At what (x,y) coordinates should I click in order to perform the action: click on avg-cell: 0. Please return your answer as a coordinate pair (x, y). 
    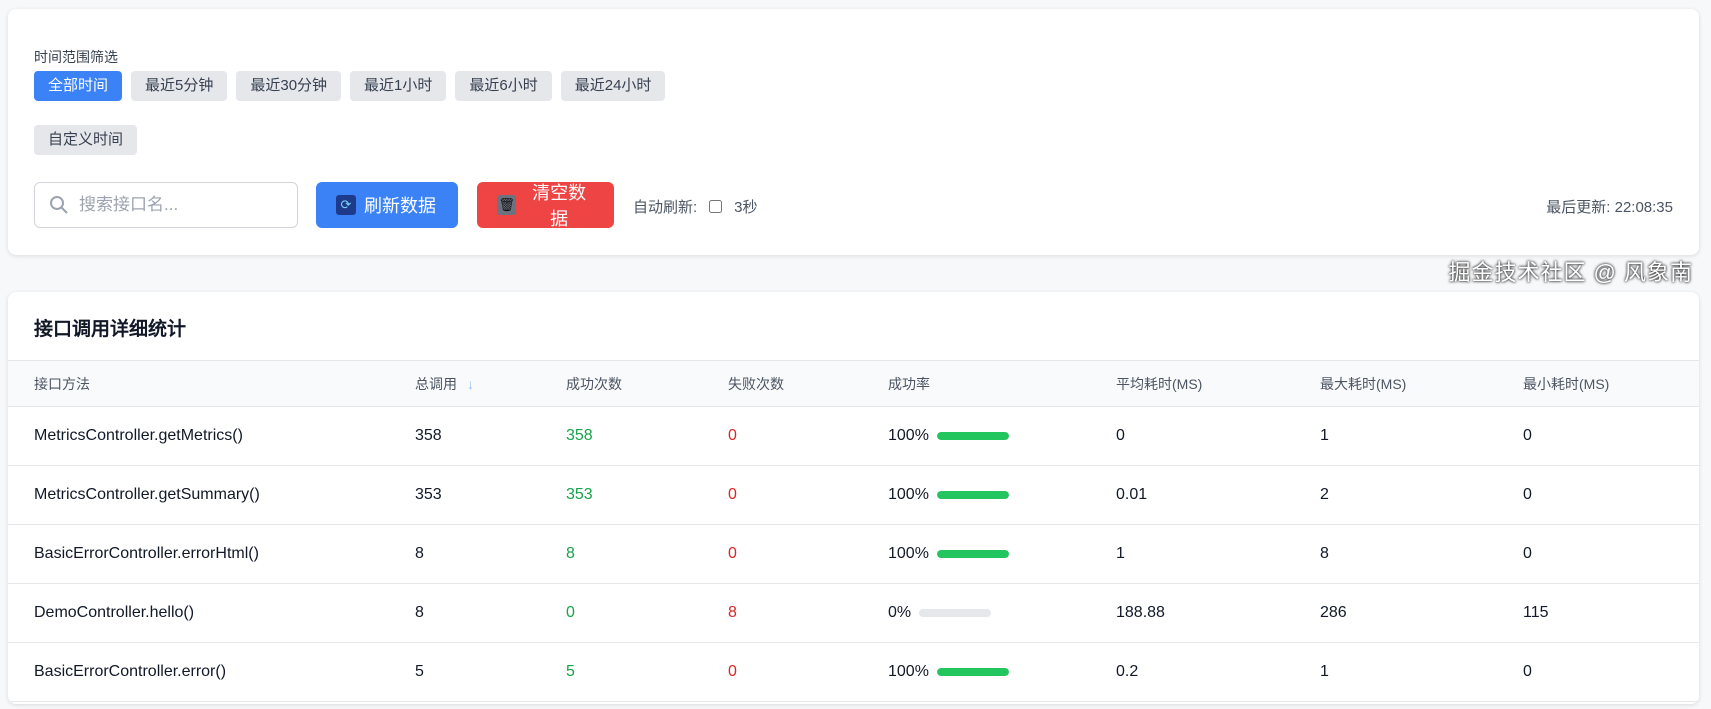
    Looking at the image, I should click on (1218, 436).